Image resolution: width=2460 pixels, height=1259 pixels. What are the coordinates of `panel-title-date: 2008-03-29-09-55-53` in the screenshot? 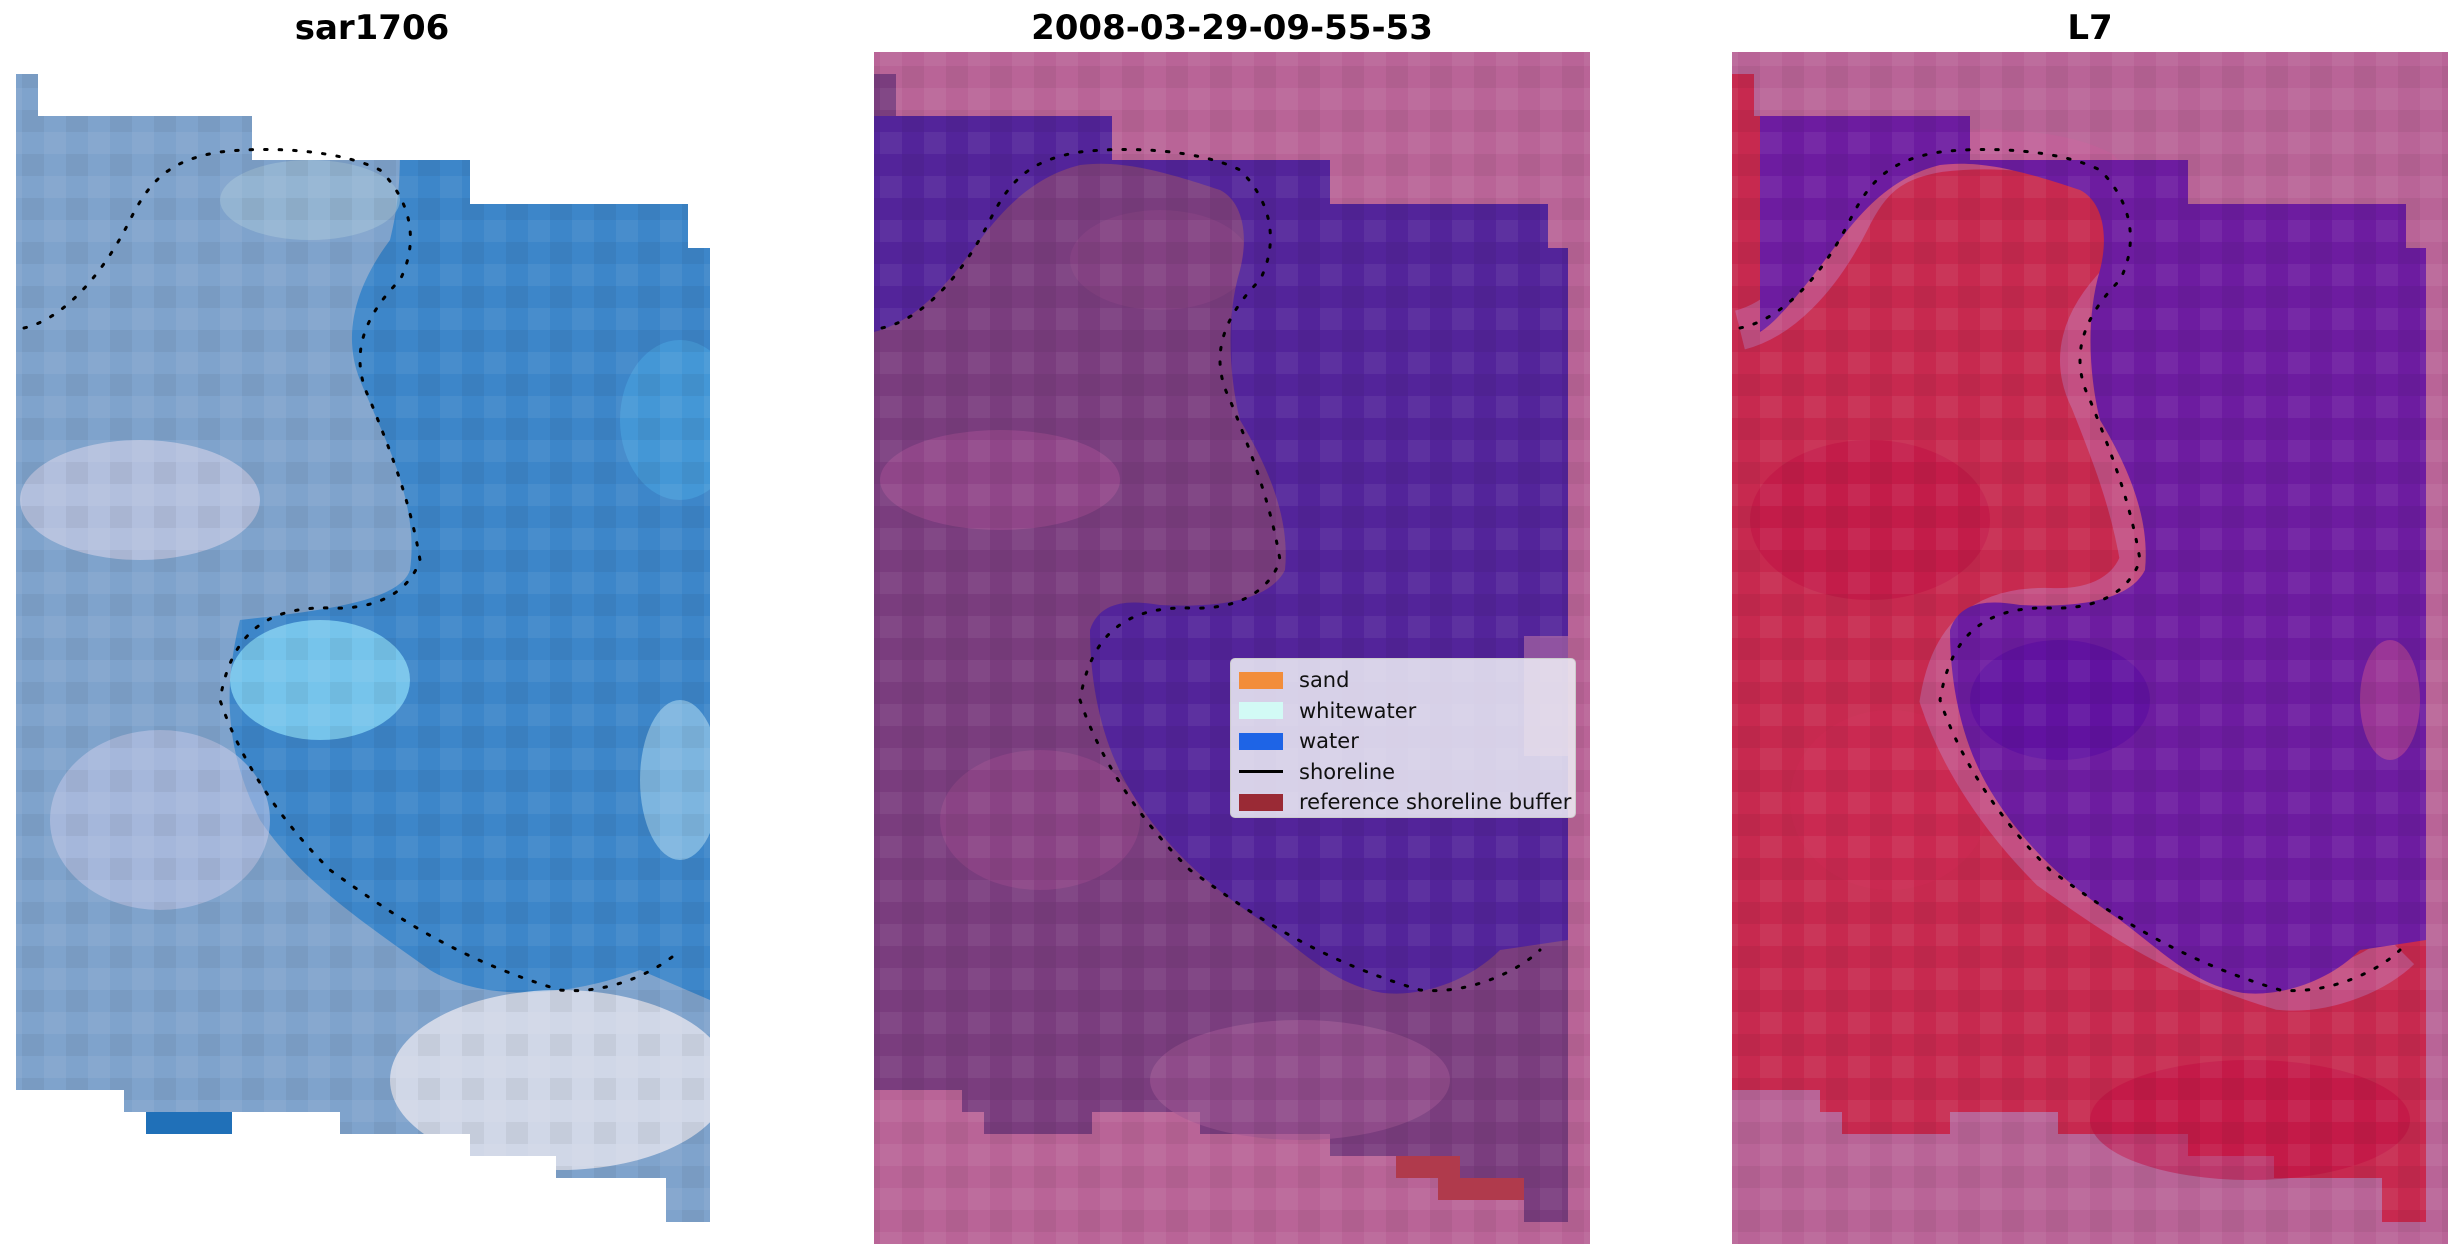 It's located at (1232, 28).